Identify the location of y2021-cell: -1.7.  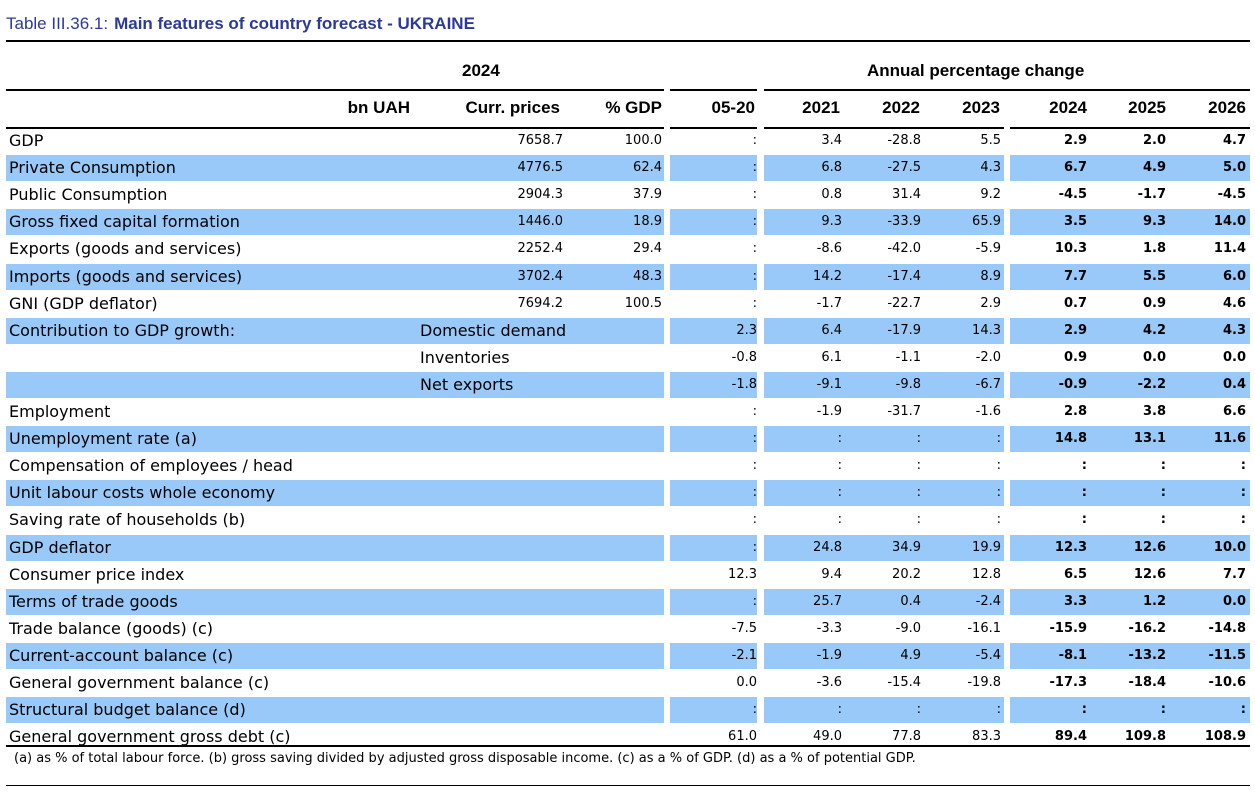
(829, 303).